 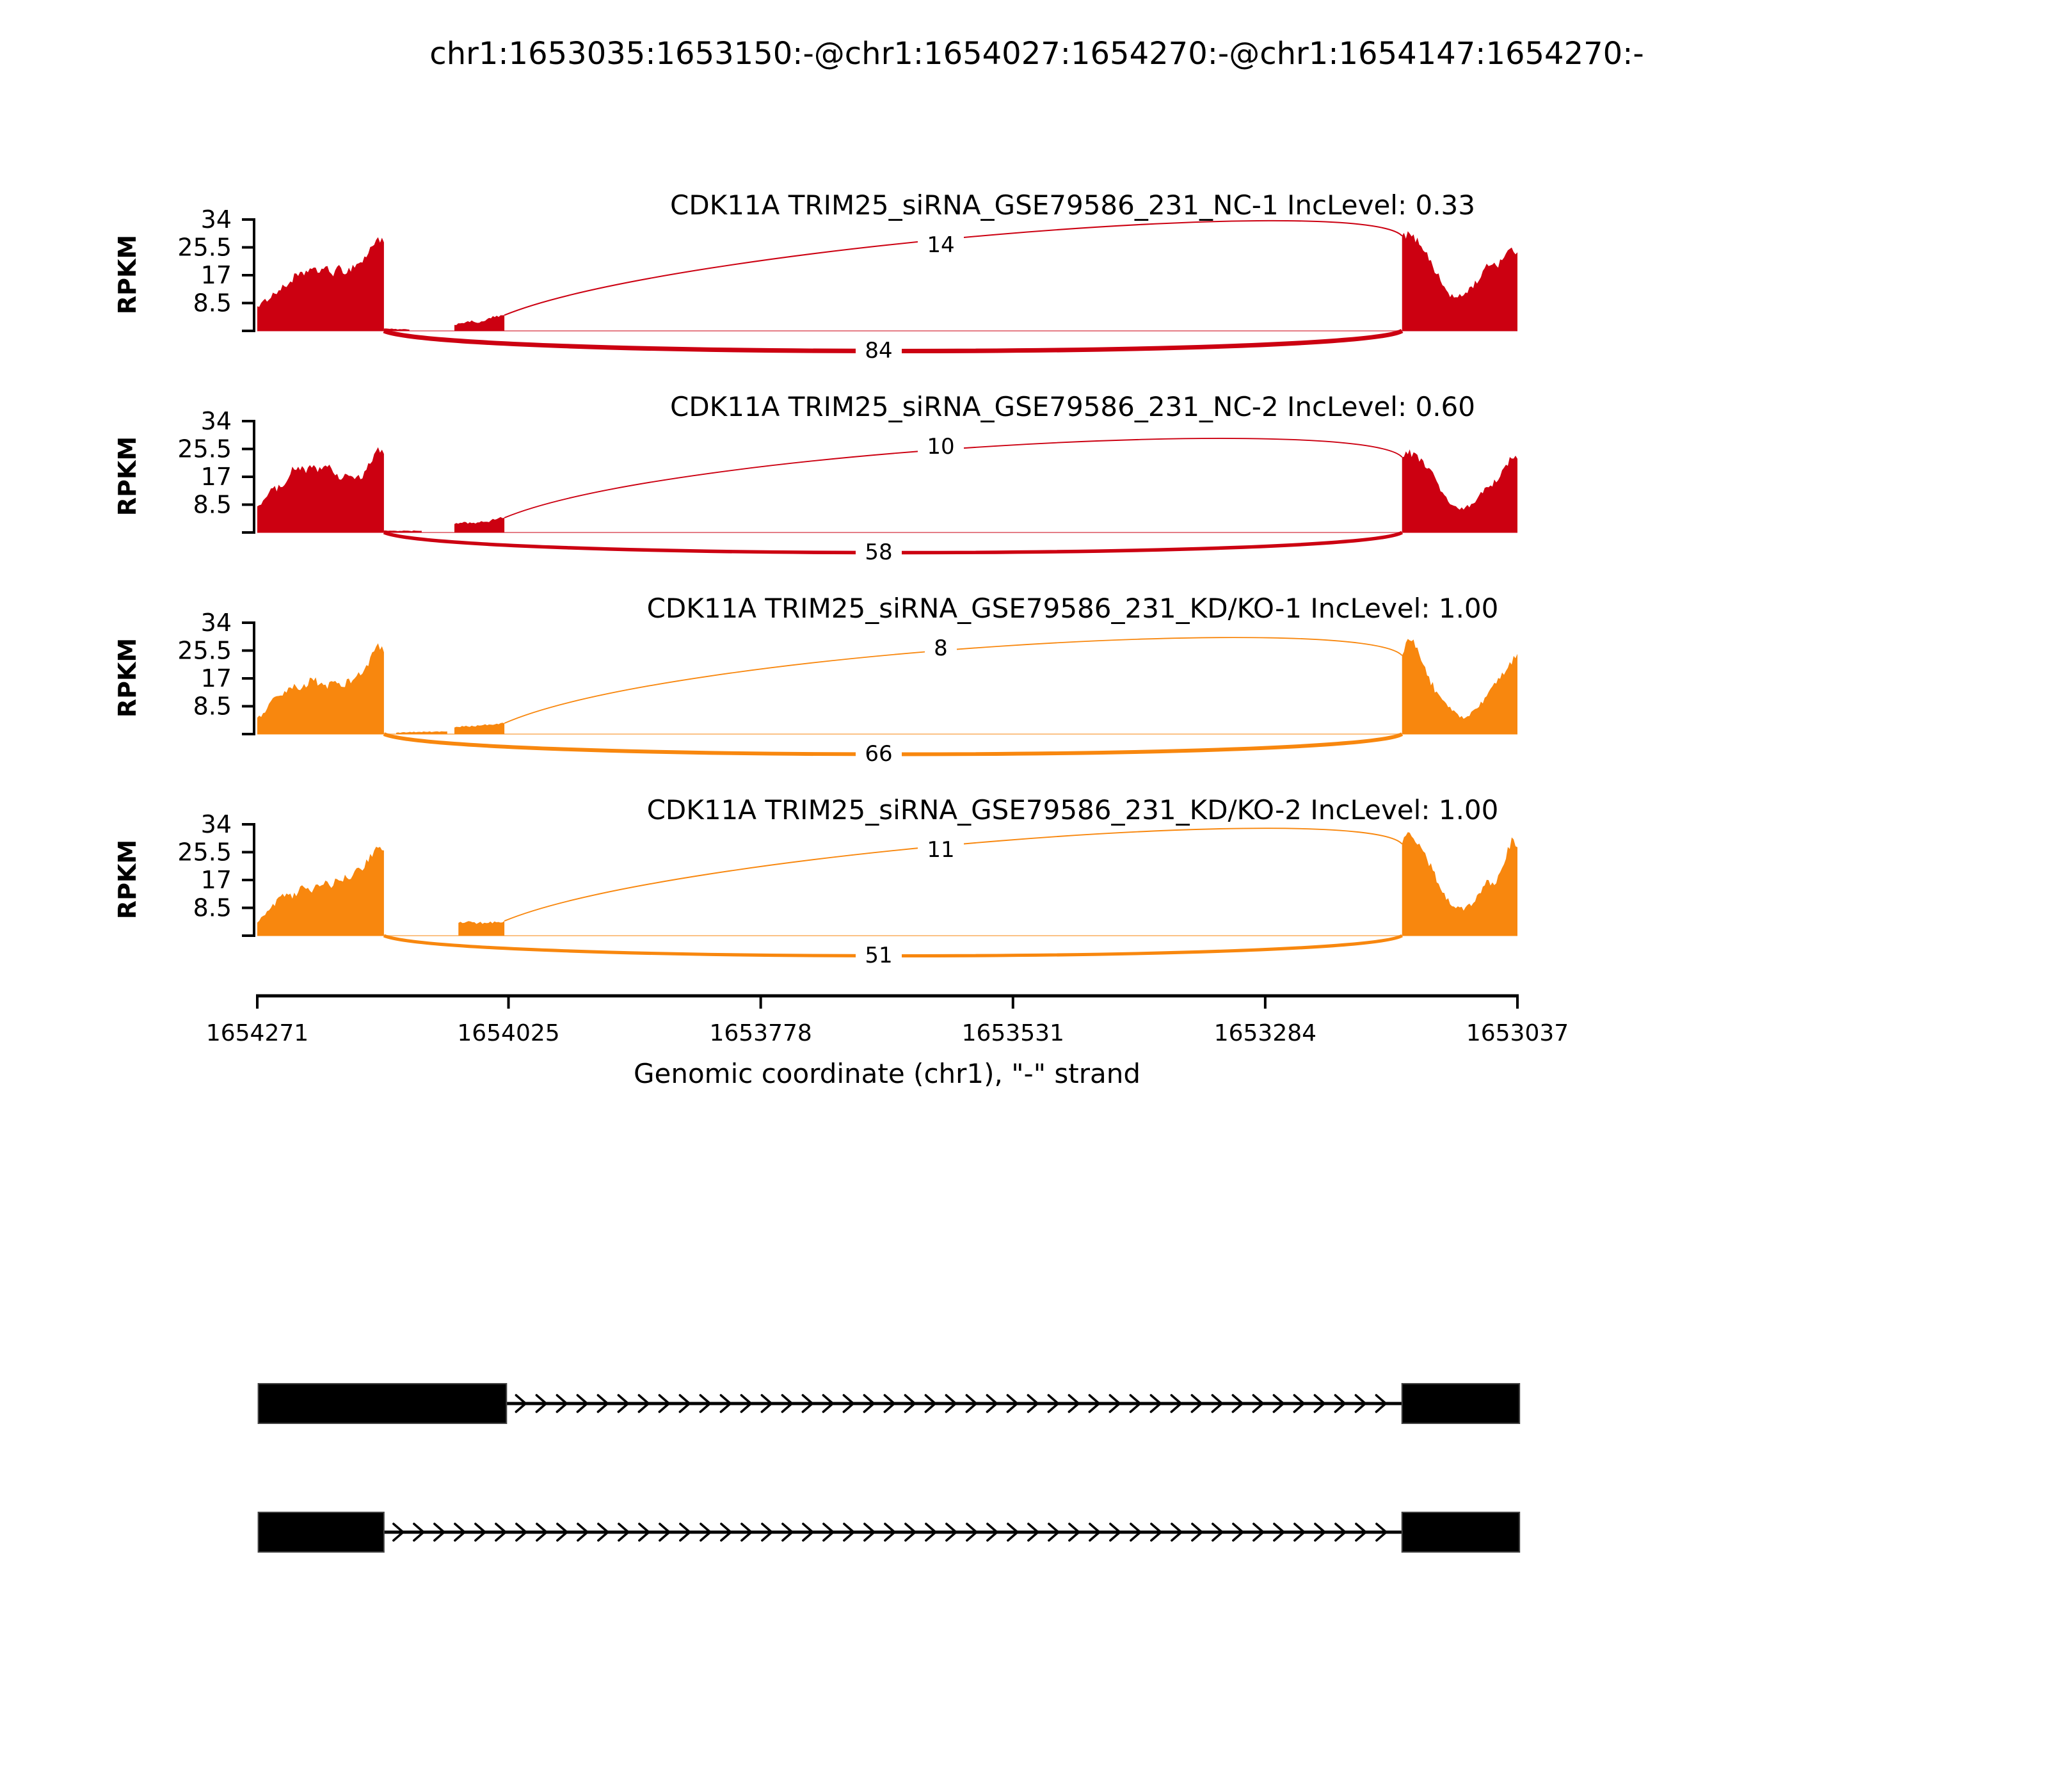 I want to click on junction-count-label: 66, so click(x=878, y=754).